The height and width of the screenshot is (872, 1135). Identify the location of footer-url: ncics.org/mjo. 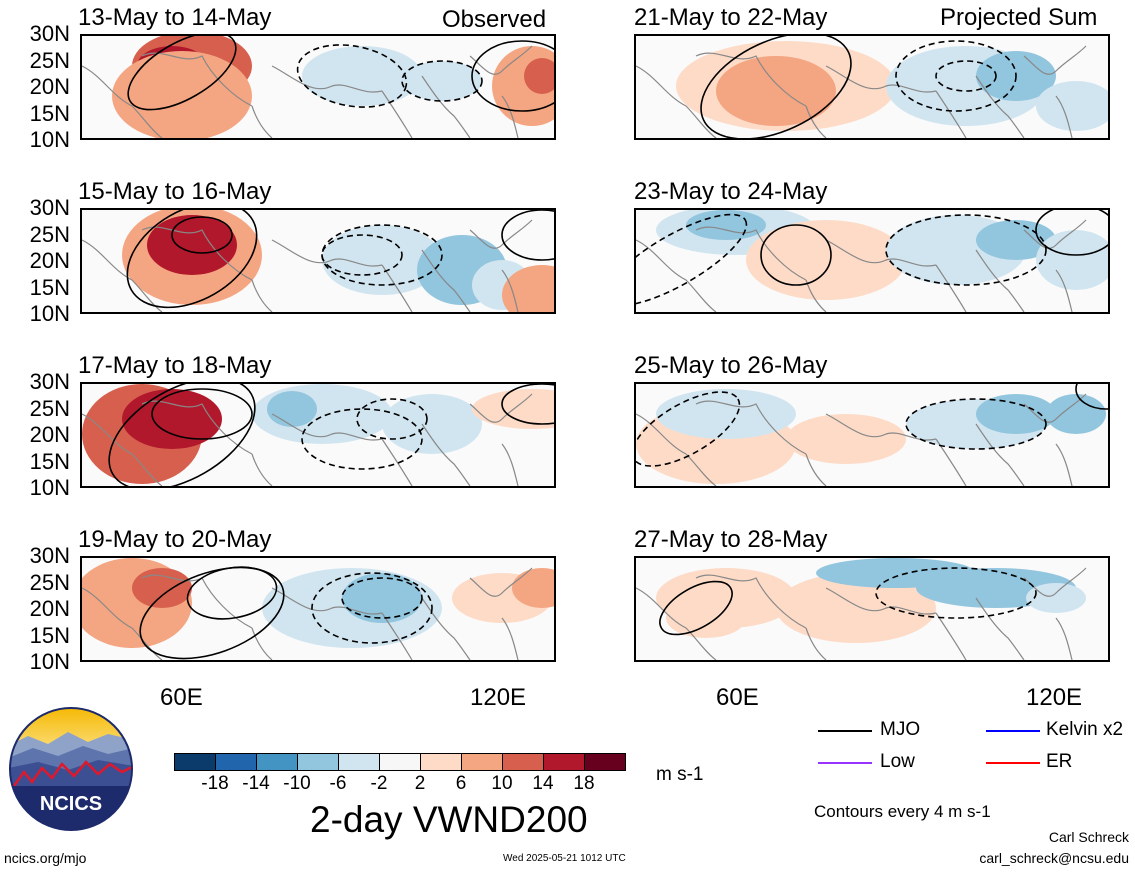
(45, 858).